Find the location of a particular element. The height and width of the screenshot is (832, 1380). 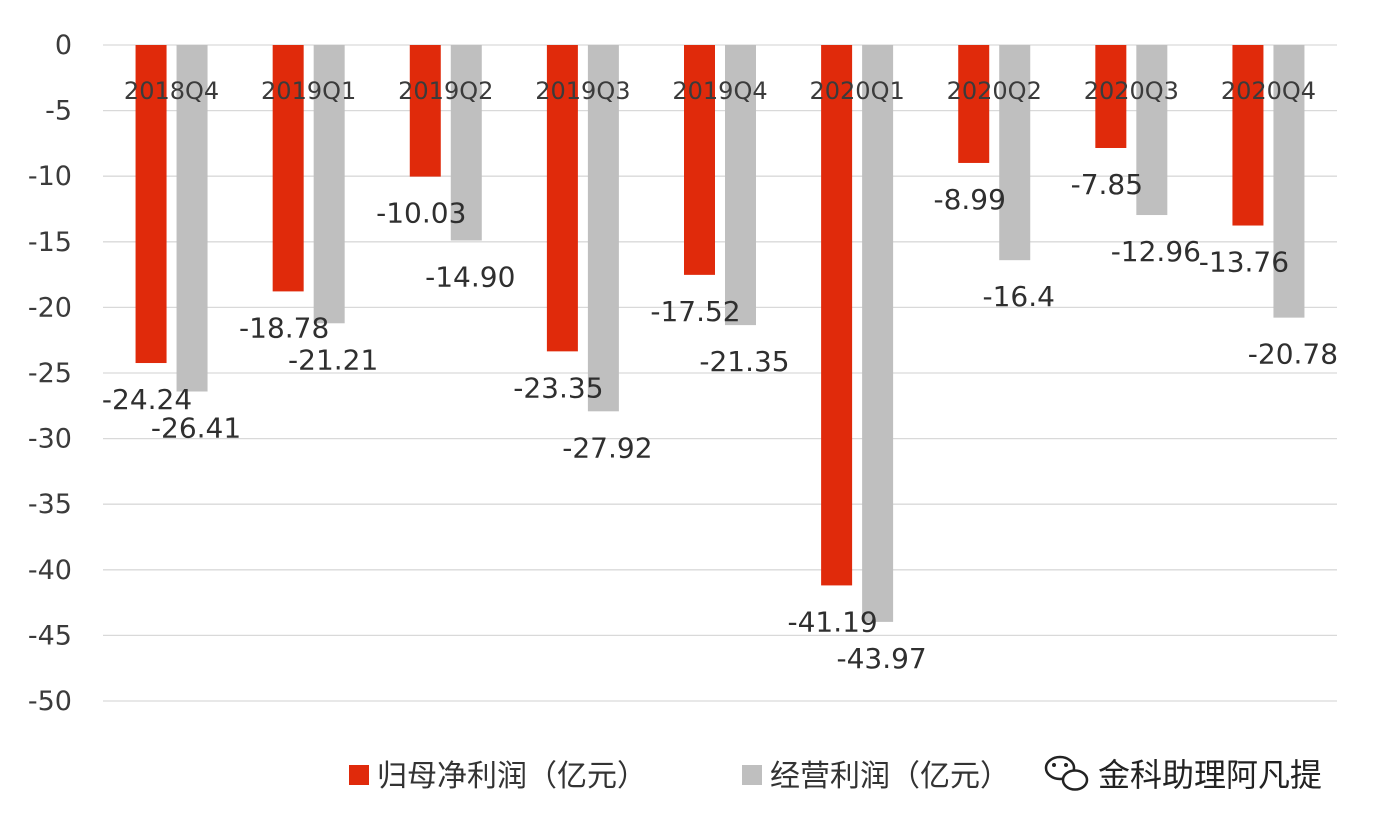

data-label: -21.21 is located at coordinates (333, 359).